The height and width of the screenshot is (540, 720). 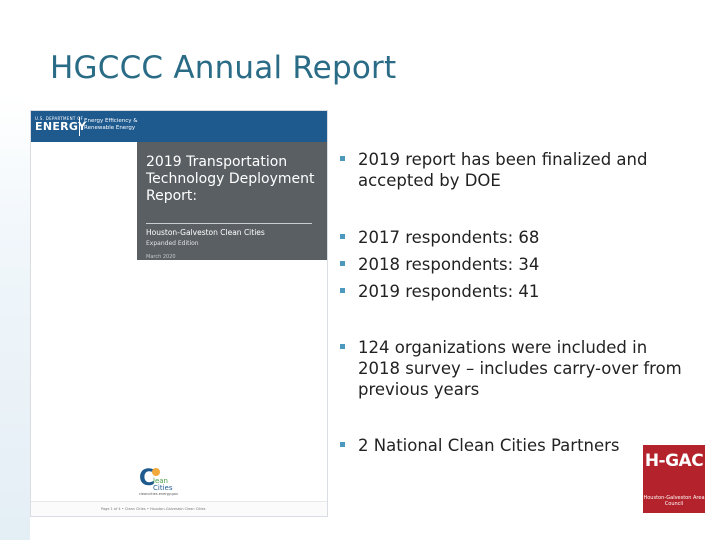 What do you see at coordinates (15, 318) in the screenshot?
I see `slide-side-accent` at bounding box center [15, 318].